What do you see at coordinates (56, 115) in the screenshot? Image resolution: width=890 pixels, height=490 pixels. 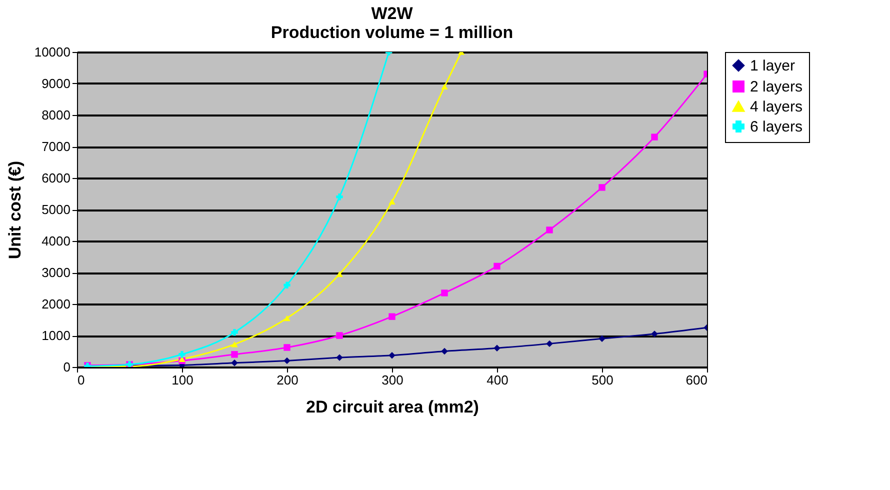 I see `y-tick-label: 8000` at bounding box center [56, 115].